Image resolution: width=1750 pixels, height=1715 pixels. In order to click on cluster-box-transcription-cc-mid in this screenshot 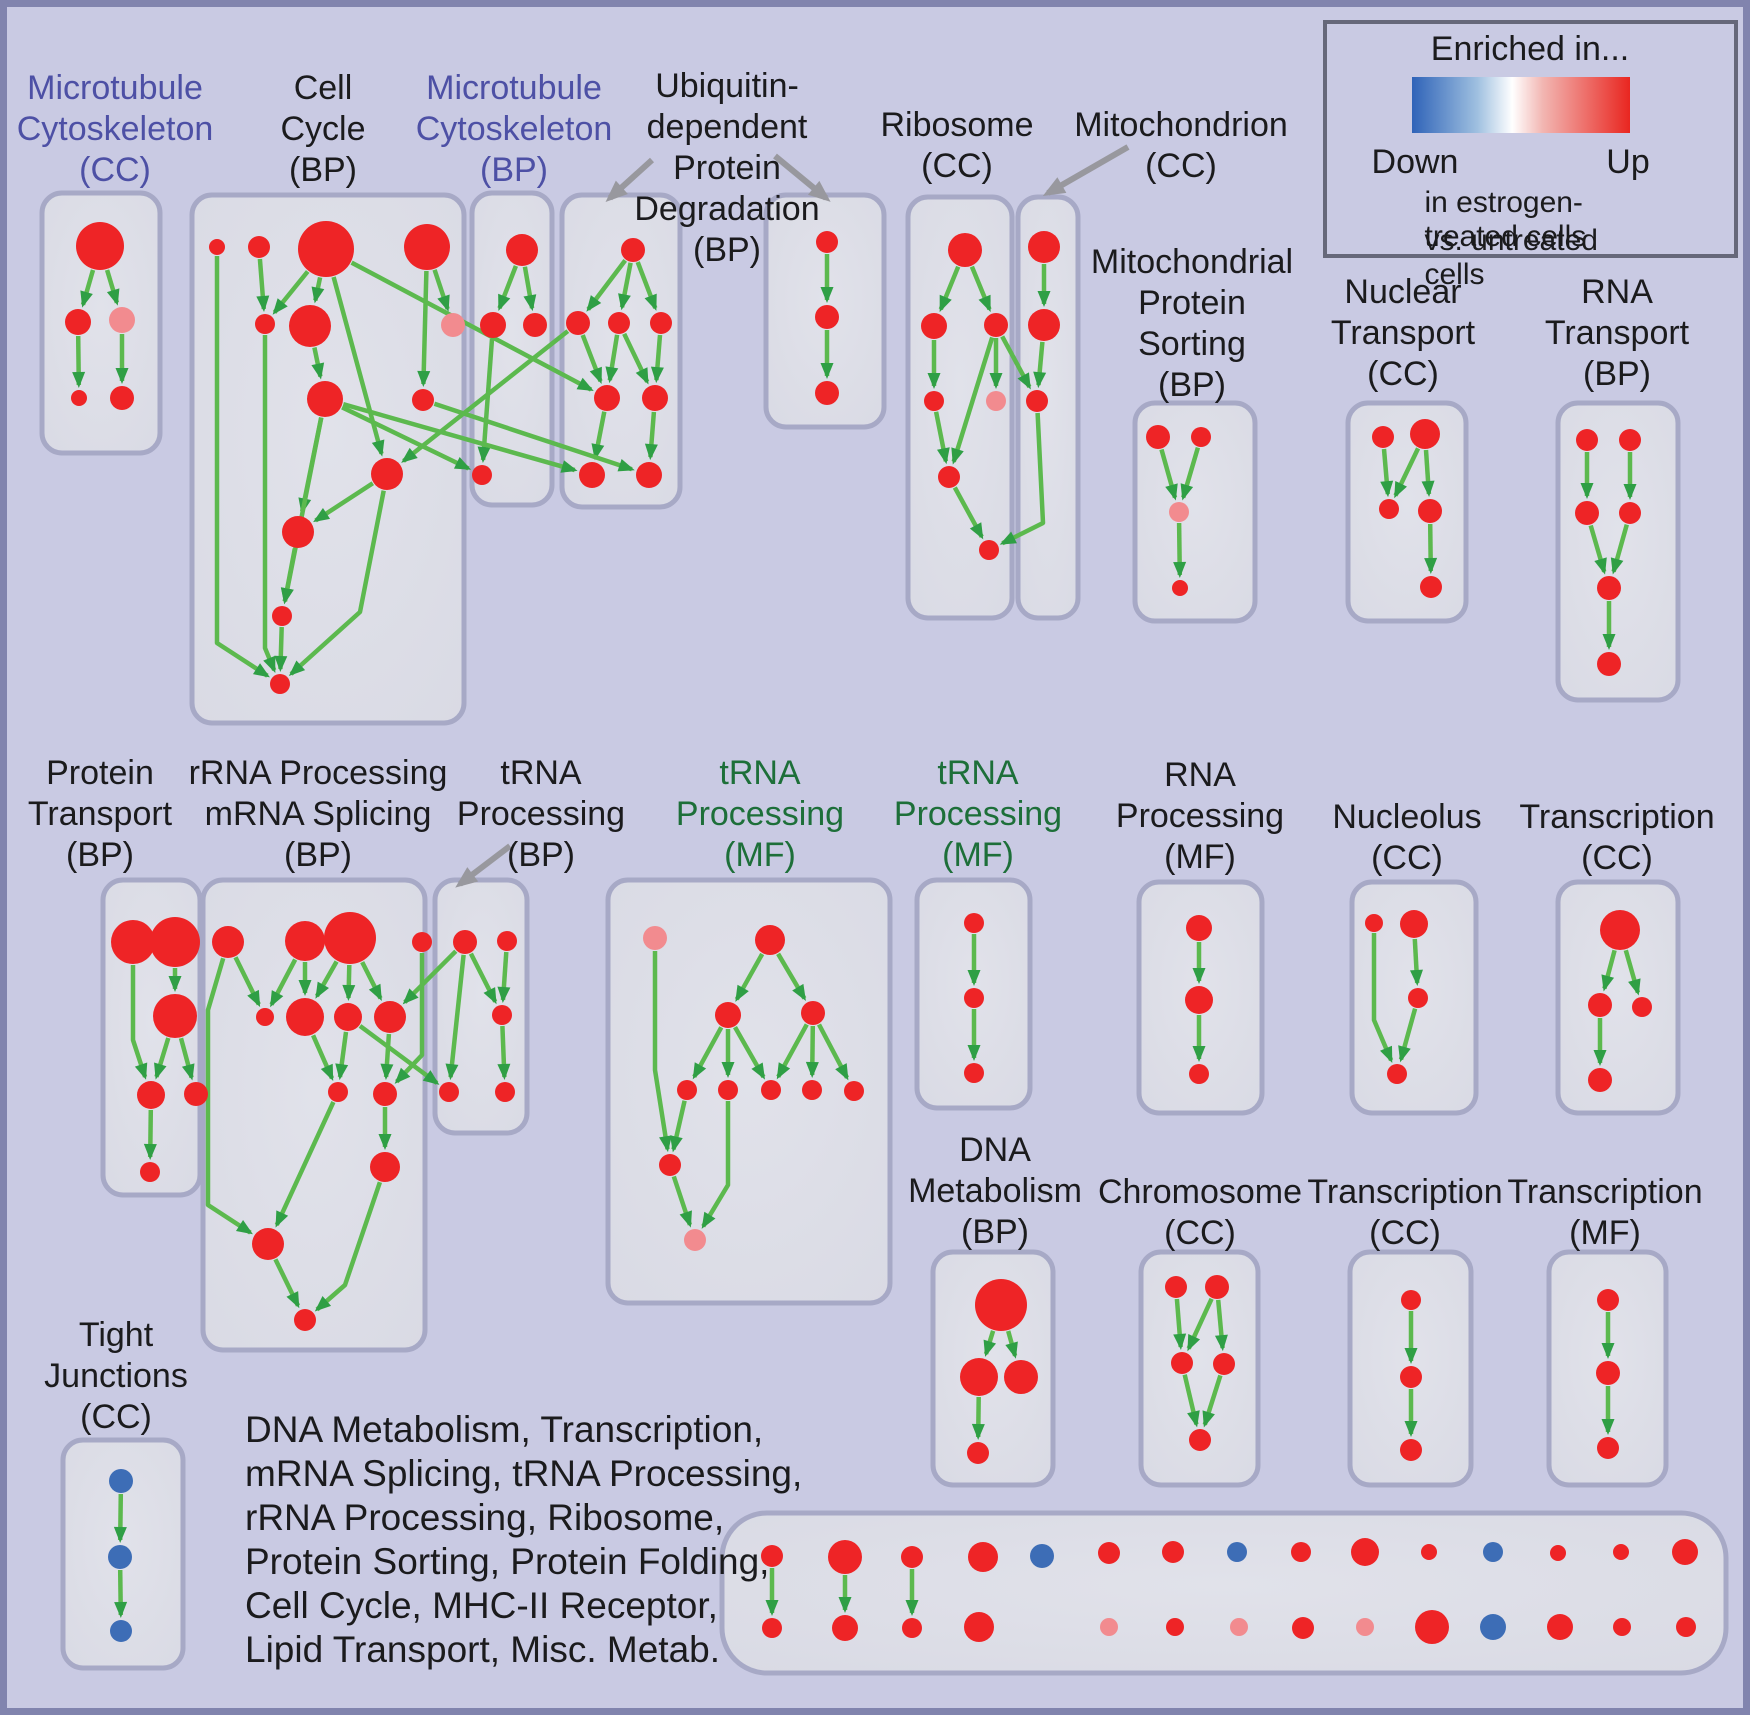, I will do `click(1618, 997)`.